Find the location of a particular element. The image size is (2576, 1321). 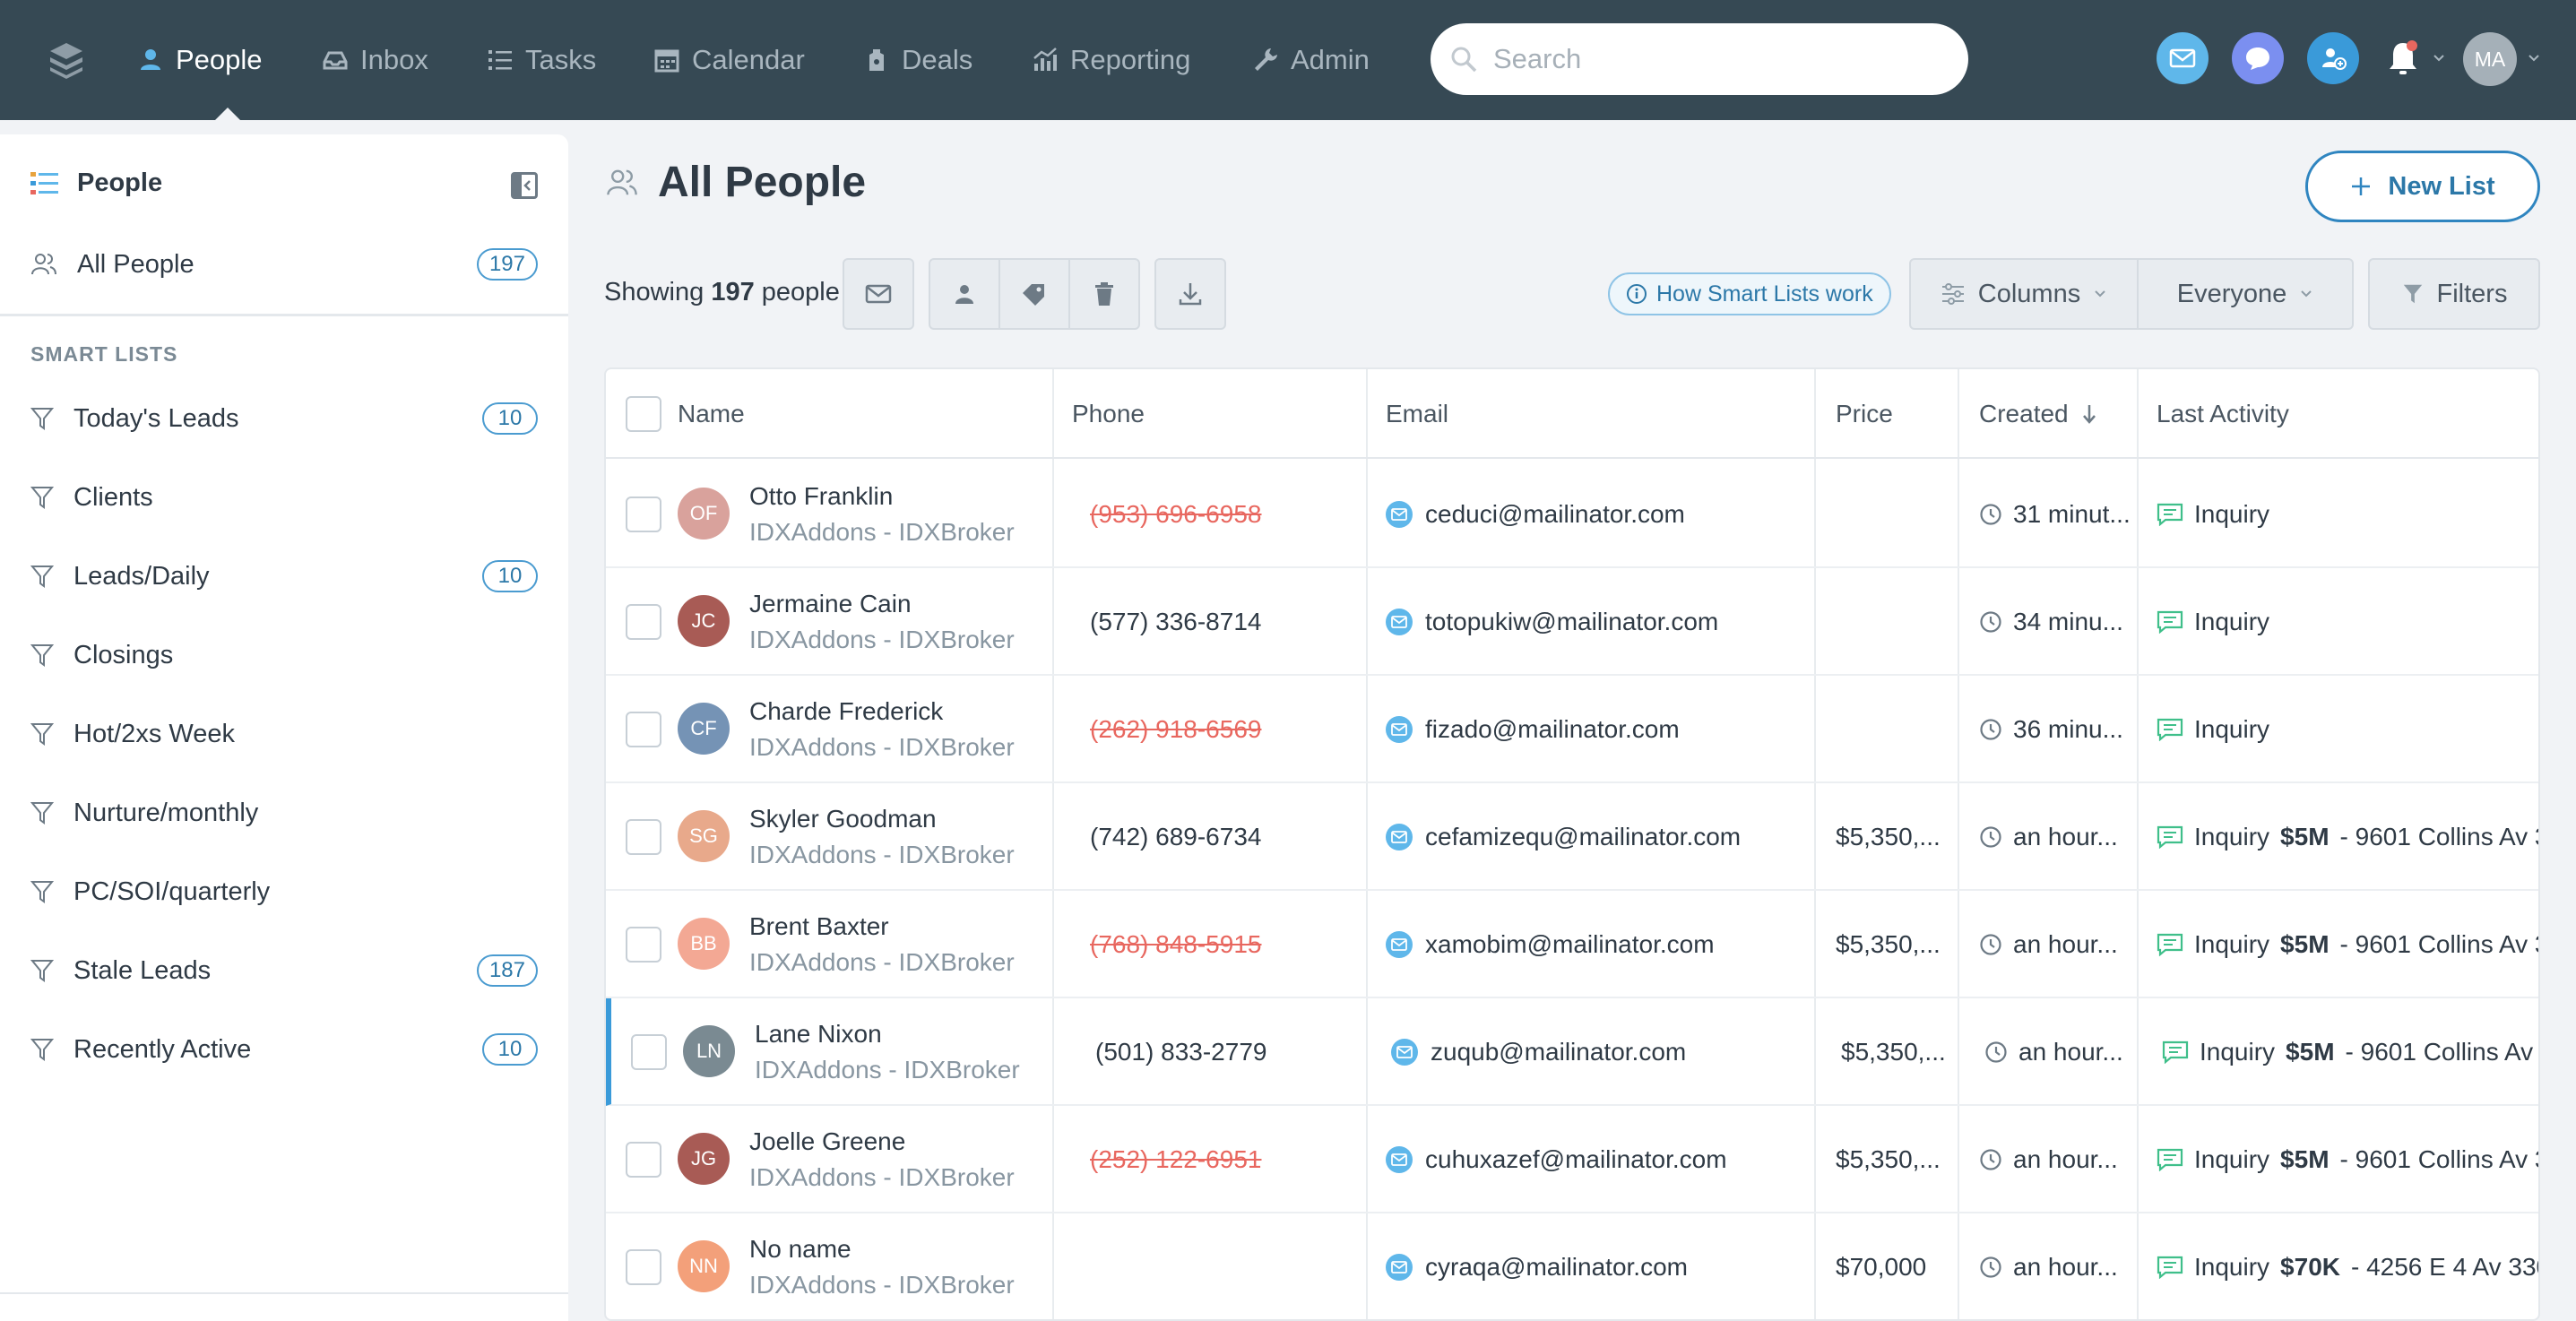

email-cell: cyraqa@mailinator.com is located at coordinates (1537, 1267).